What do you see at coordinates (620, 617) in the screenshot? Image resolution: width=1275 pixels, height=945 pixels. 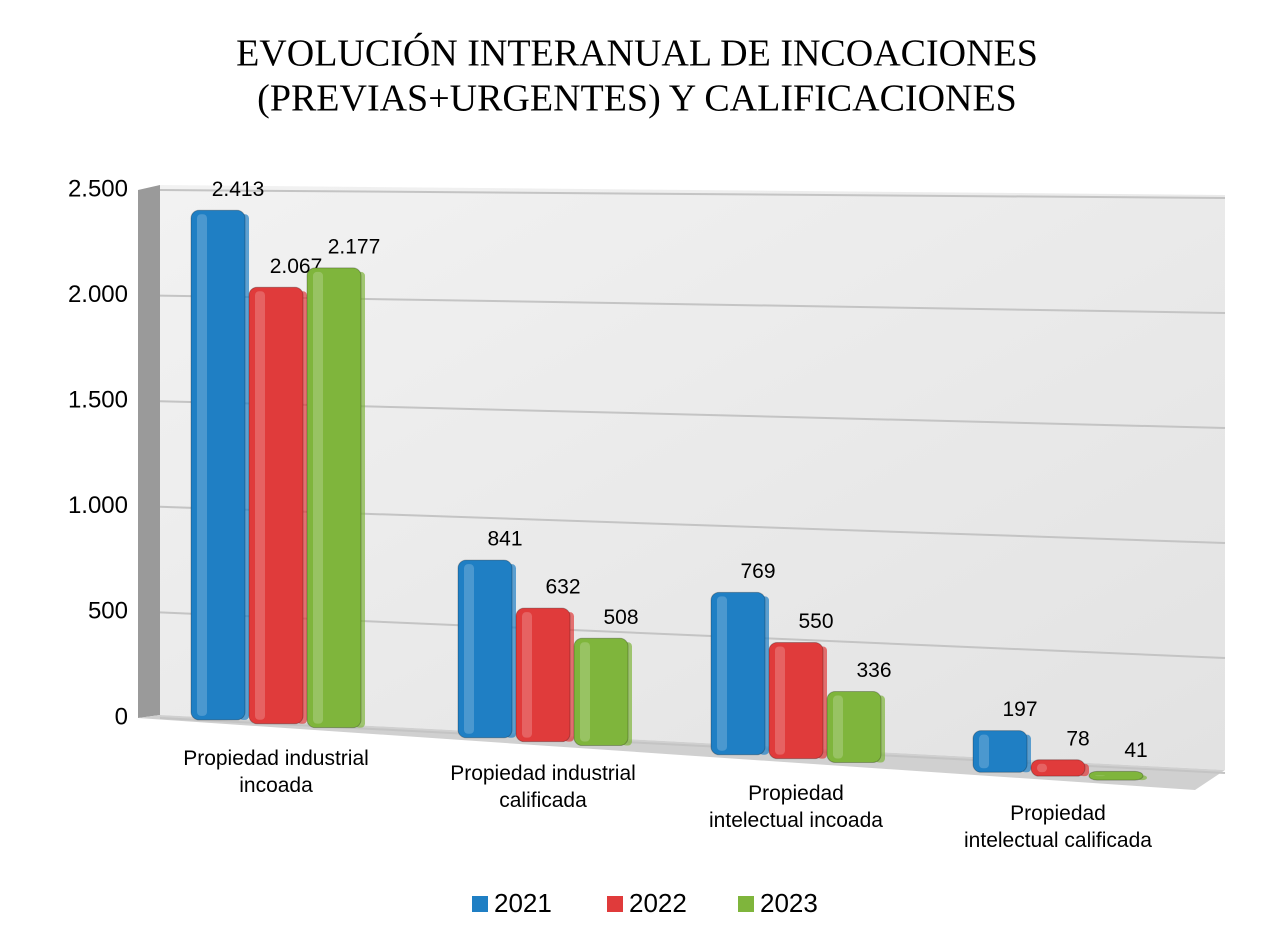 I see `value-label: 508` at bounding box center [620, 617].